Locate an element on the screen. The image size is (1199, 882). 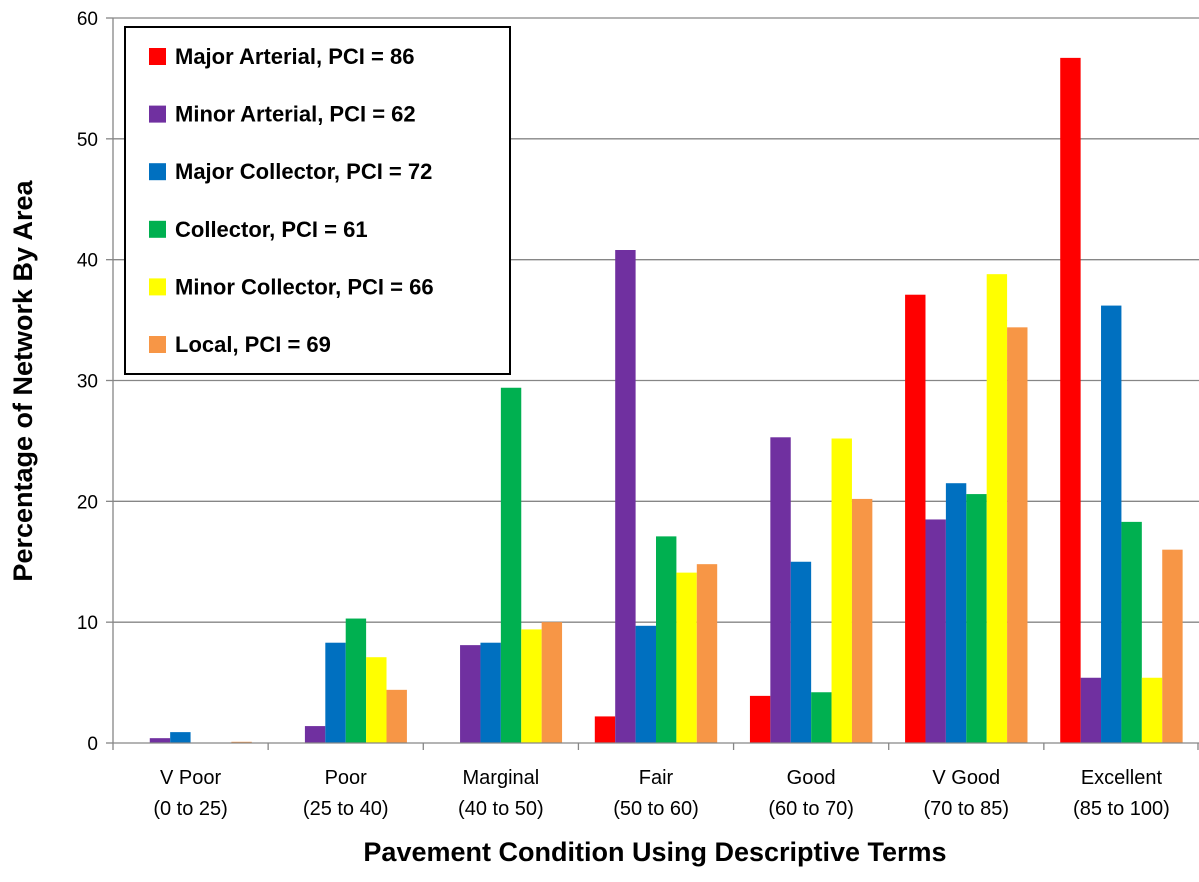
x-category-label: Good is located at coordinates (811, 778).